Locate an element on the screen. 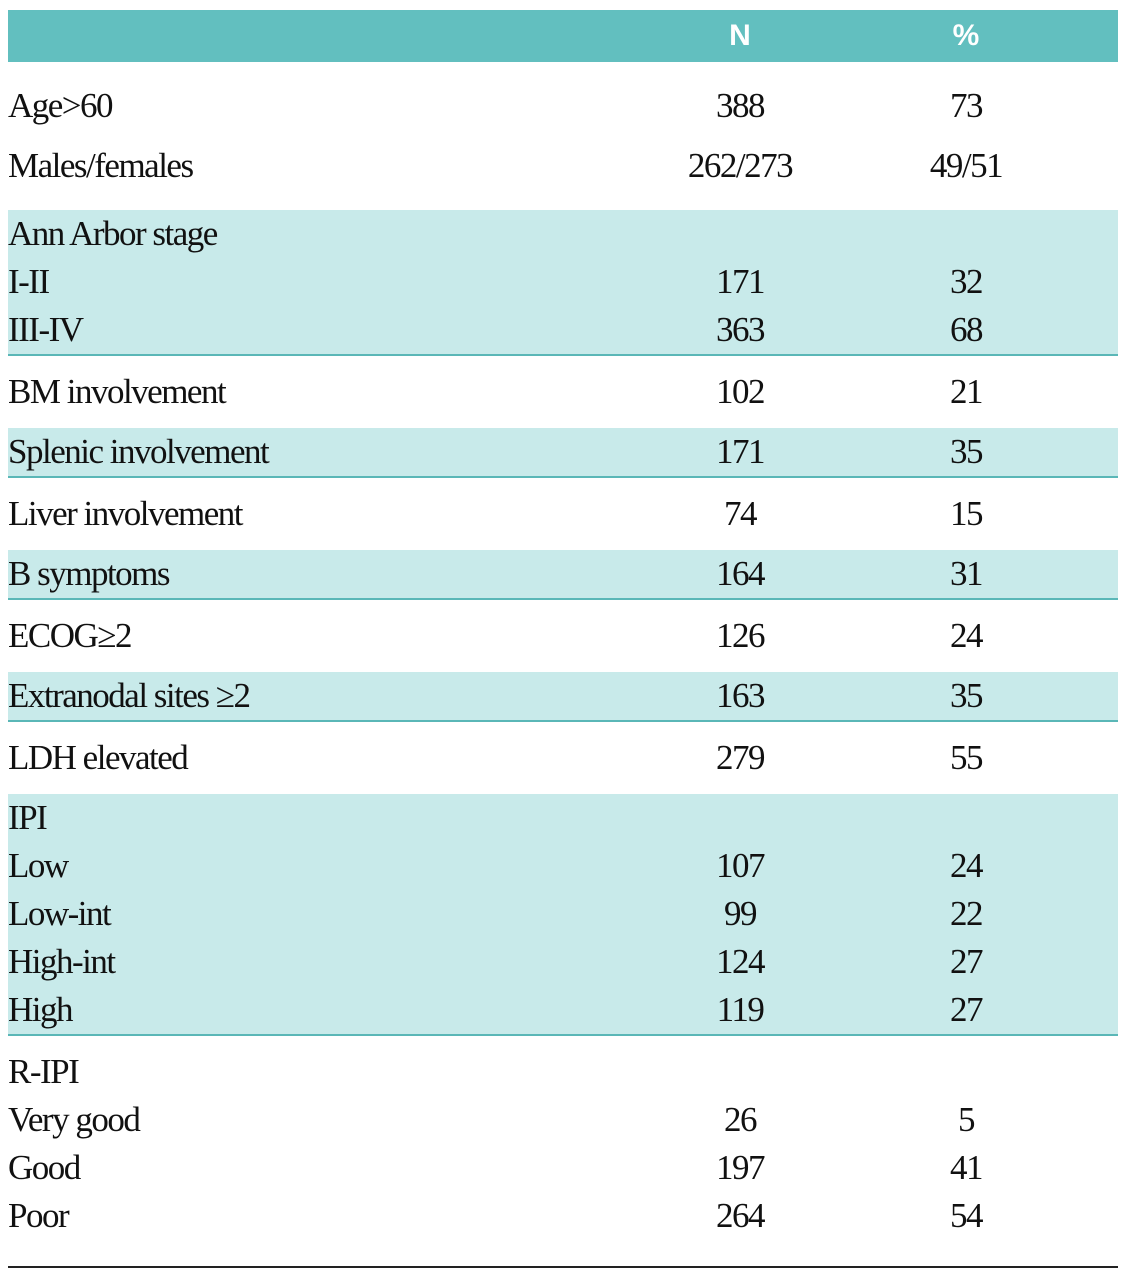  row-label: R-IPI is located at coordinates (44, 1071).